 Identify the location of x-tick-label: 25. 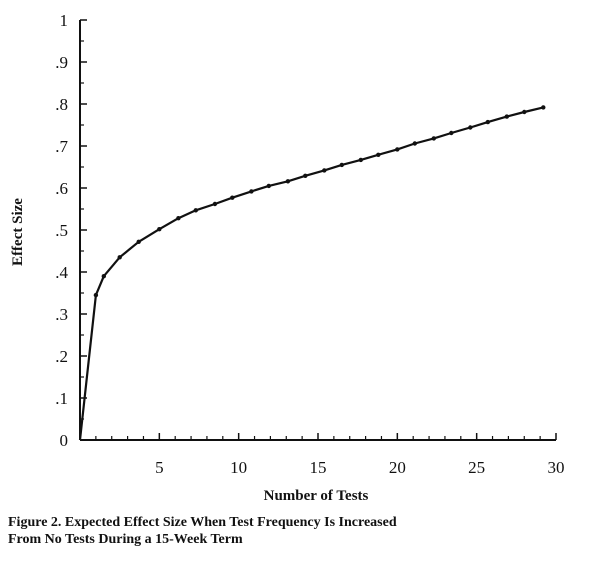
(476, 467).